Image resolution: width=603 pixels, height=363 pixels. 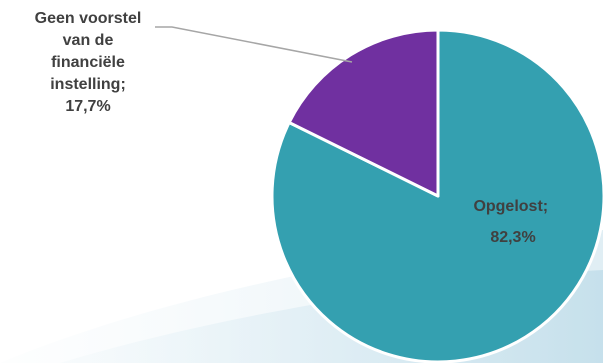 I want to click on slice-label-geen-voorstel-line: financiële, so click(x=88, y=62).